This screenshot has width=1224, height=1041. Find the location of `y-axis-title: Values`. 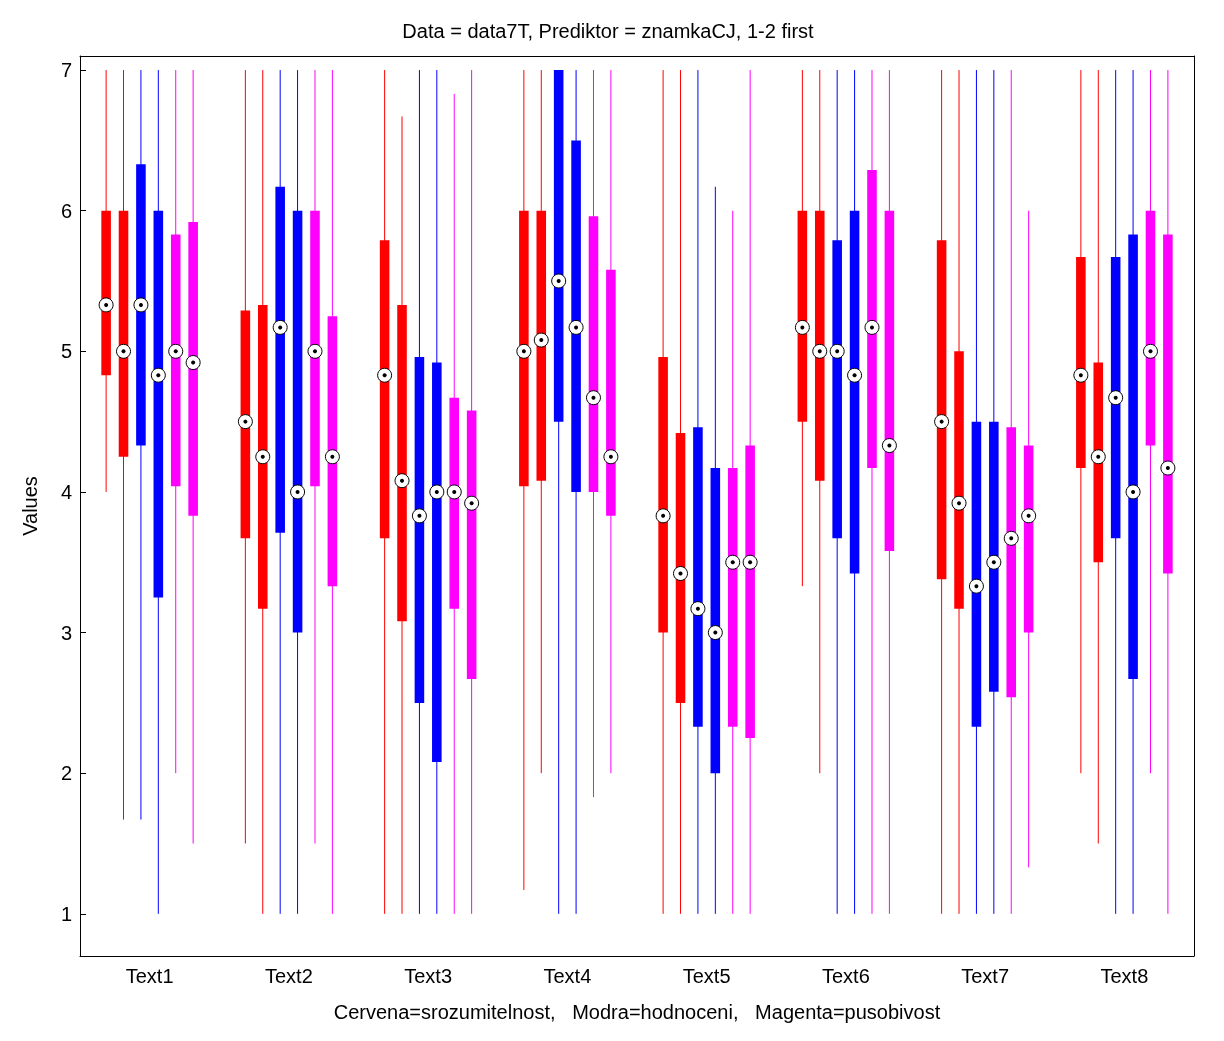

y-axis-title: Values is located at coordinates (30, 506).